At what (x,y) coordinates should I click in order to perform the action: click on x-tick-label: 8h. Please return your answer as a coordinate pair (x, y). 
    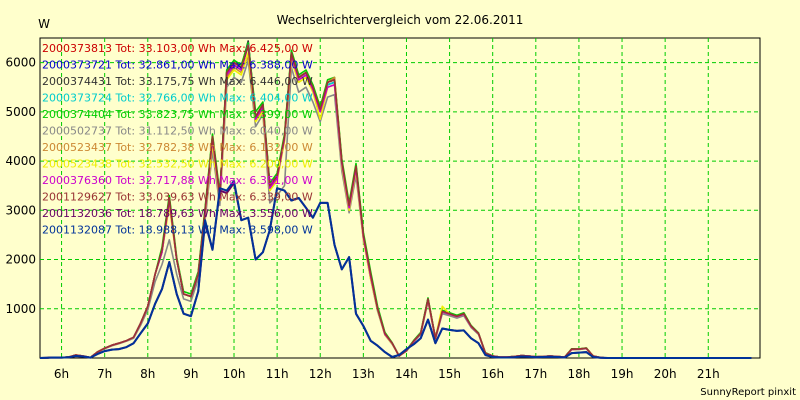
    Looking at the image, I should click on (147, 374).